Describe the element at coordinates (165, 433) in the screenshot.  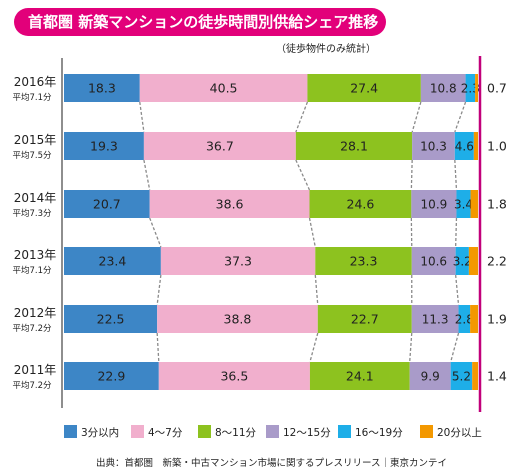
I see `legend-label: 4〜7分` at that location.